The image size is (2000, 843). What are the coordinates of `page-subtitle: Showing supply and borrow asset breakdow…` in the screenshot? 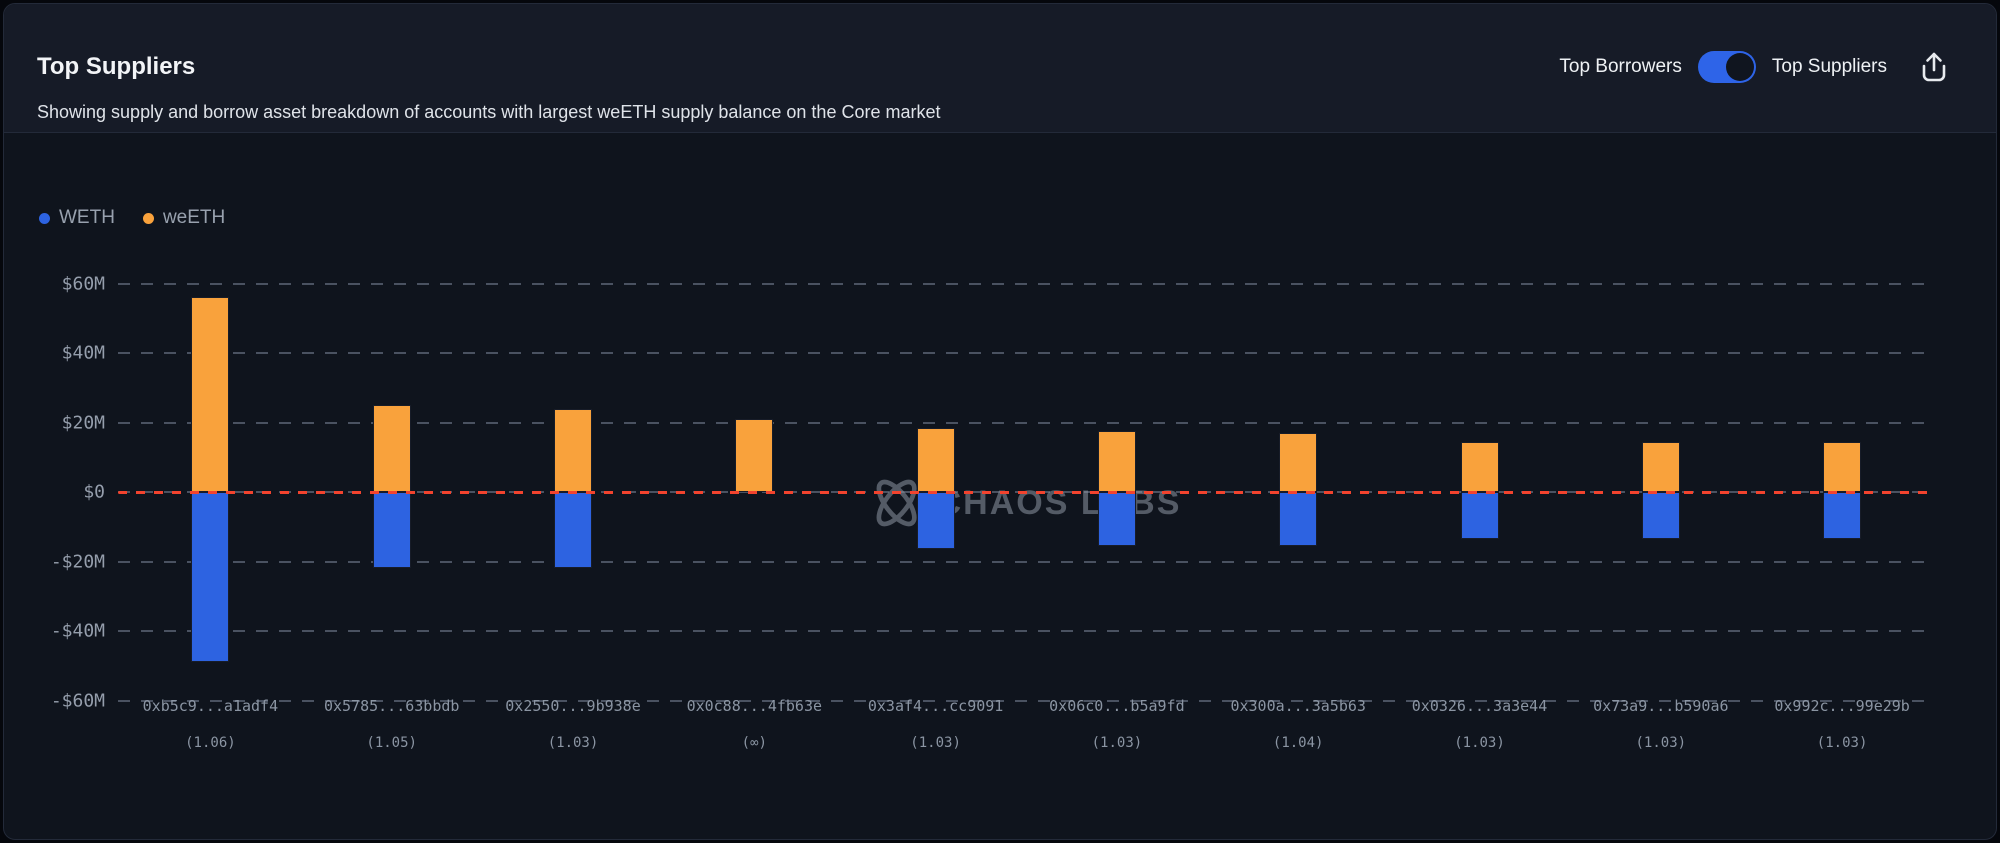 It's located at (489, 112).